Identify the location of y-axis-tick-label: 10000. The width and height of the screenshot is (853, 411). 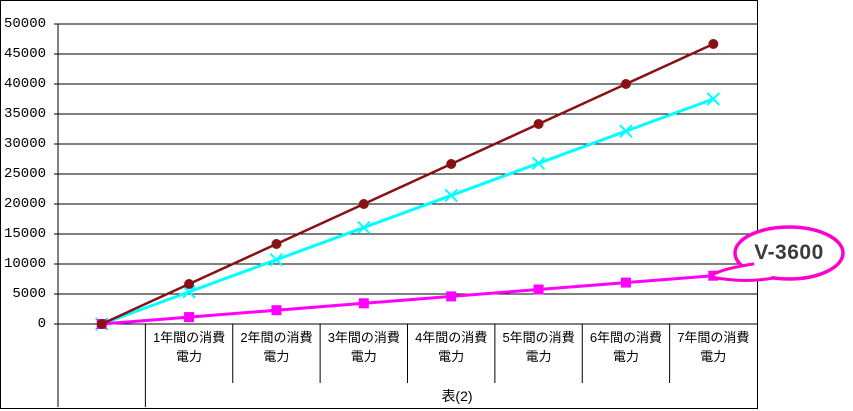
(24, 264).